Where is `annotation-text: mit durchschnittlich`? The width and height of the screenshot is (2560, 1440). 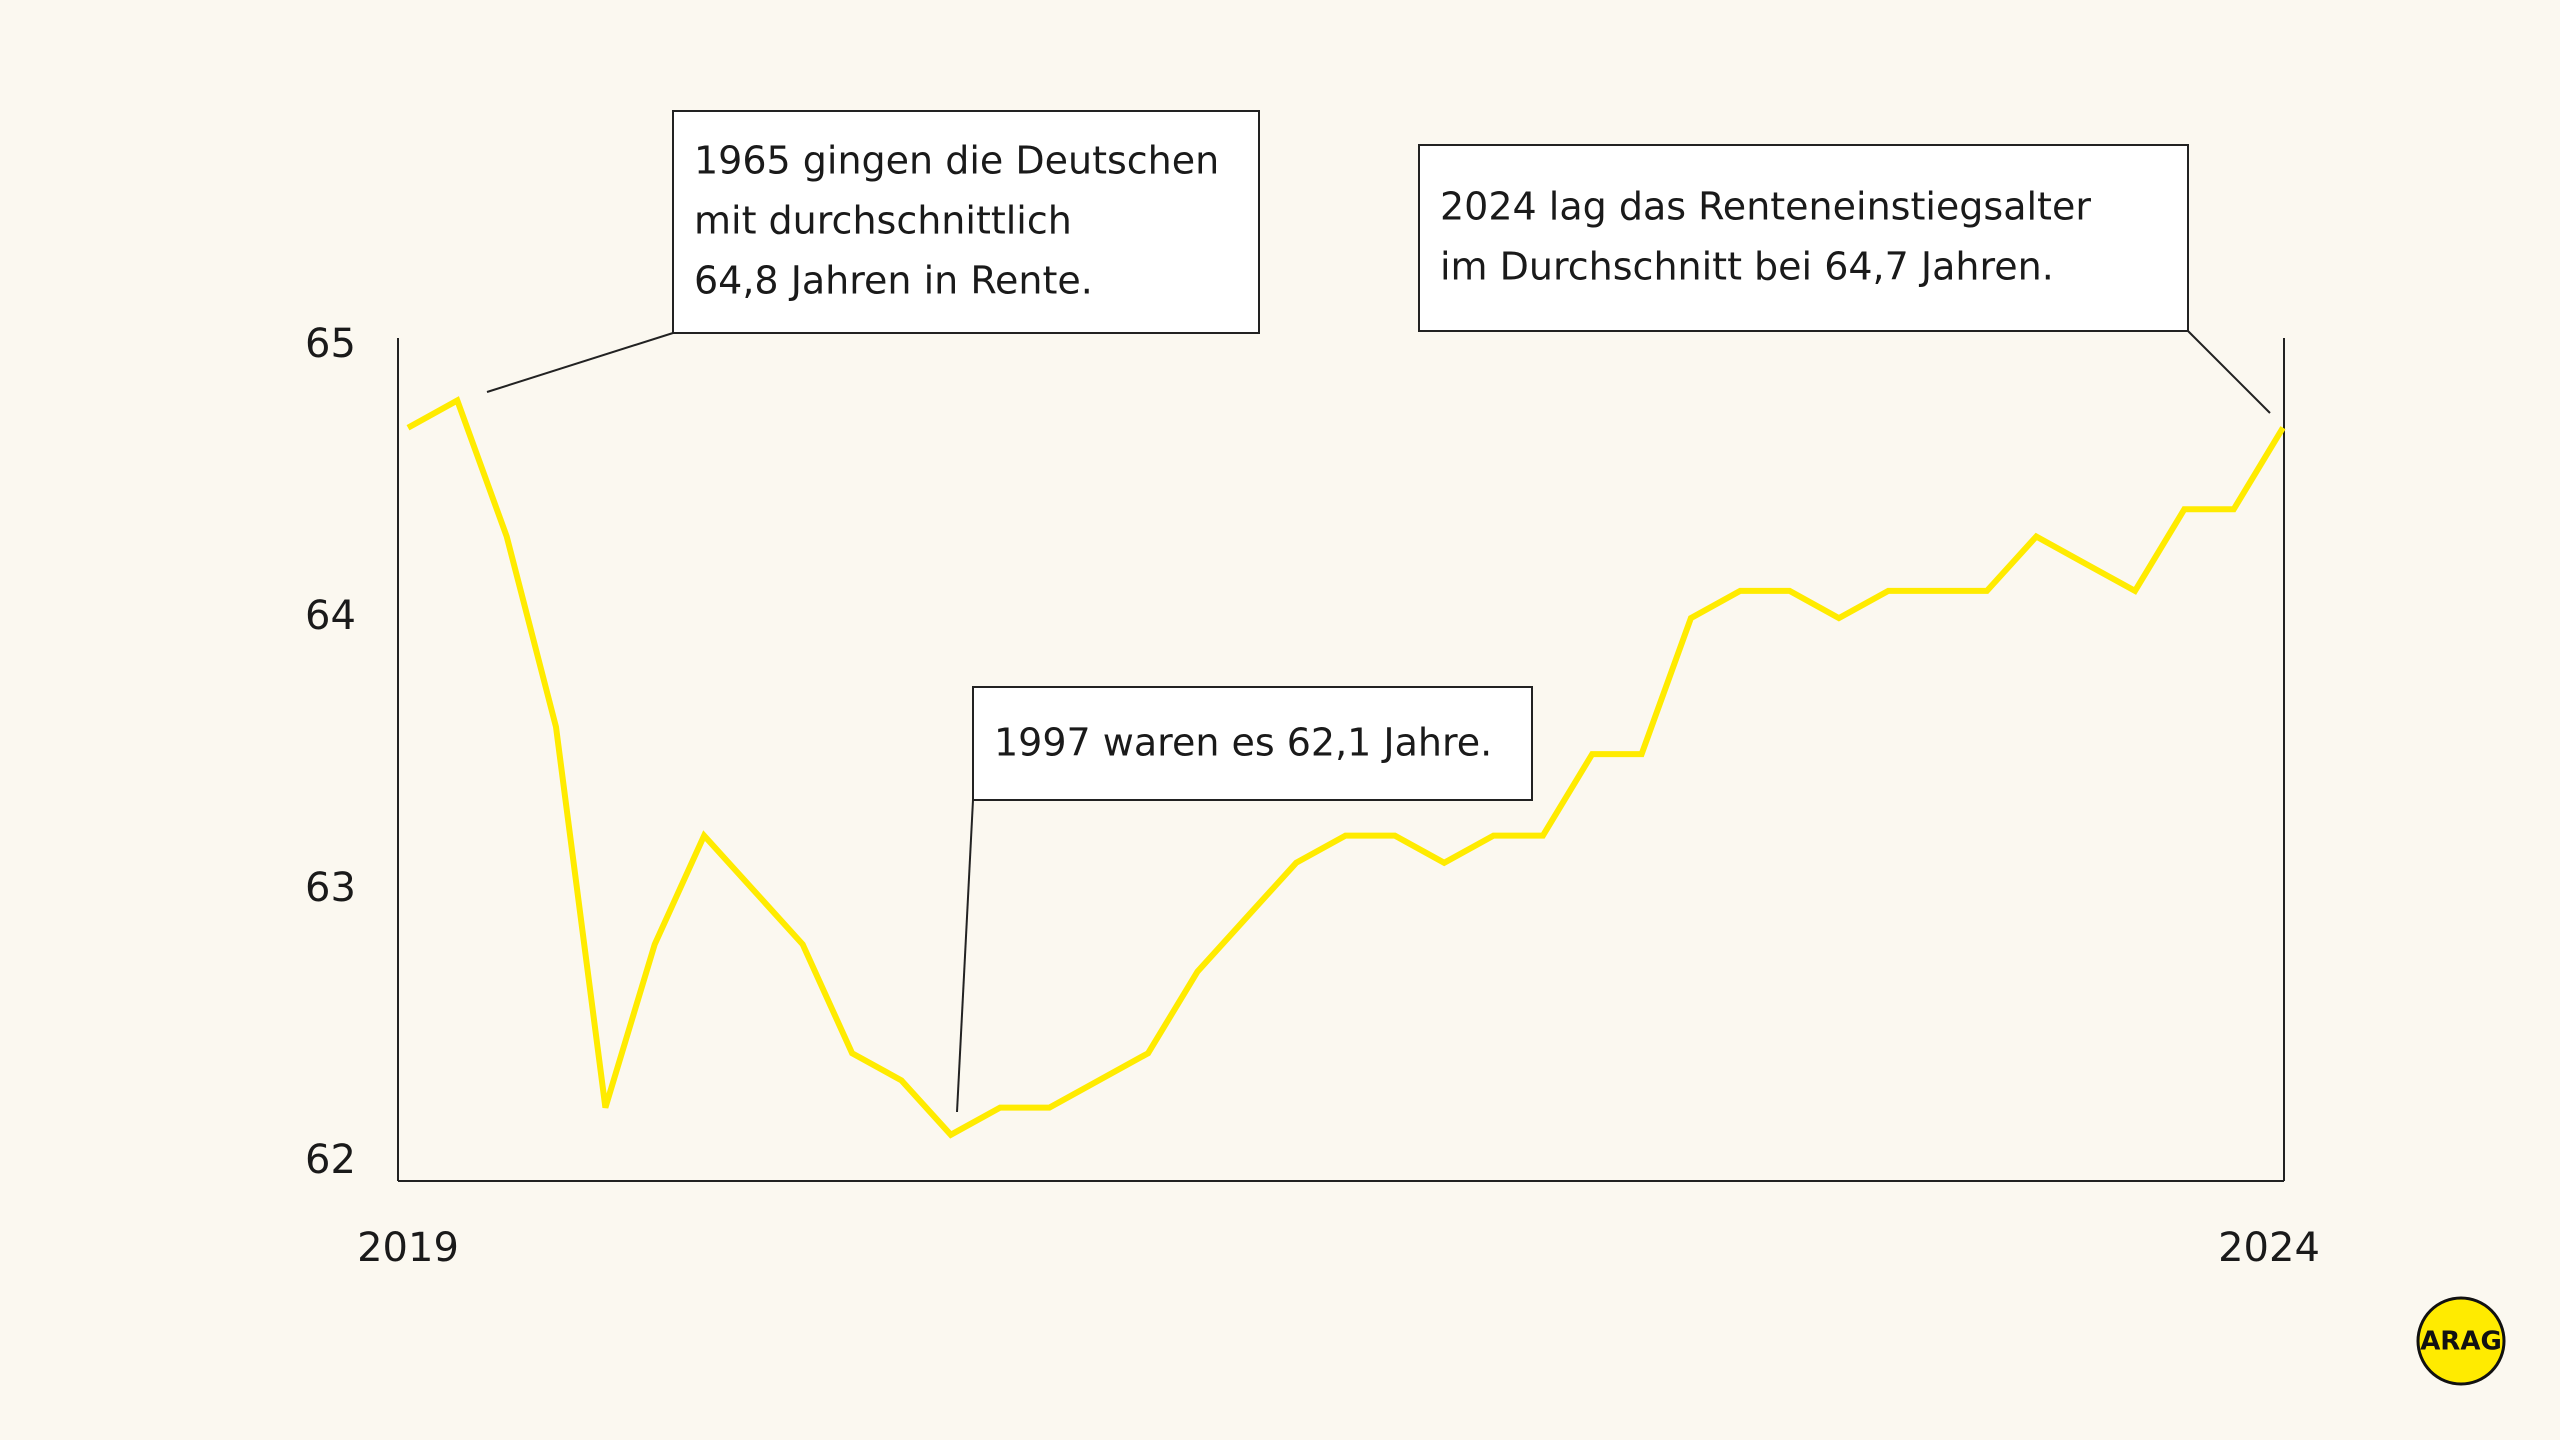 annotation-text: mit durchschnittlich is located at coordinates (883, 221).